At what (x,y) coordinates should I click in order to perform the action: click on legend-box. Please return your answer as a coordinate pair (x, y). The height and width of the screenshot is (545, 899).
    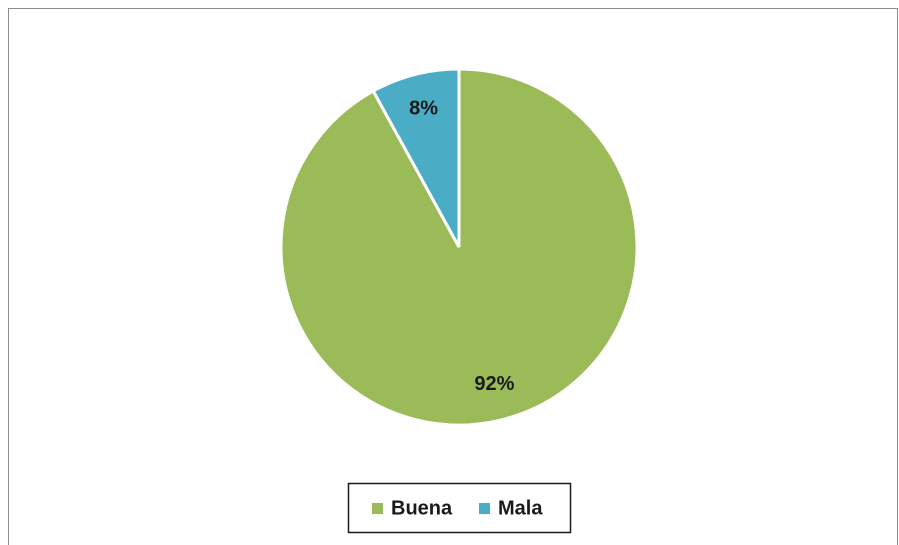
    Looking at the image, I should click on (459, 508).